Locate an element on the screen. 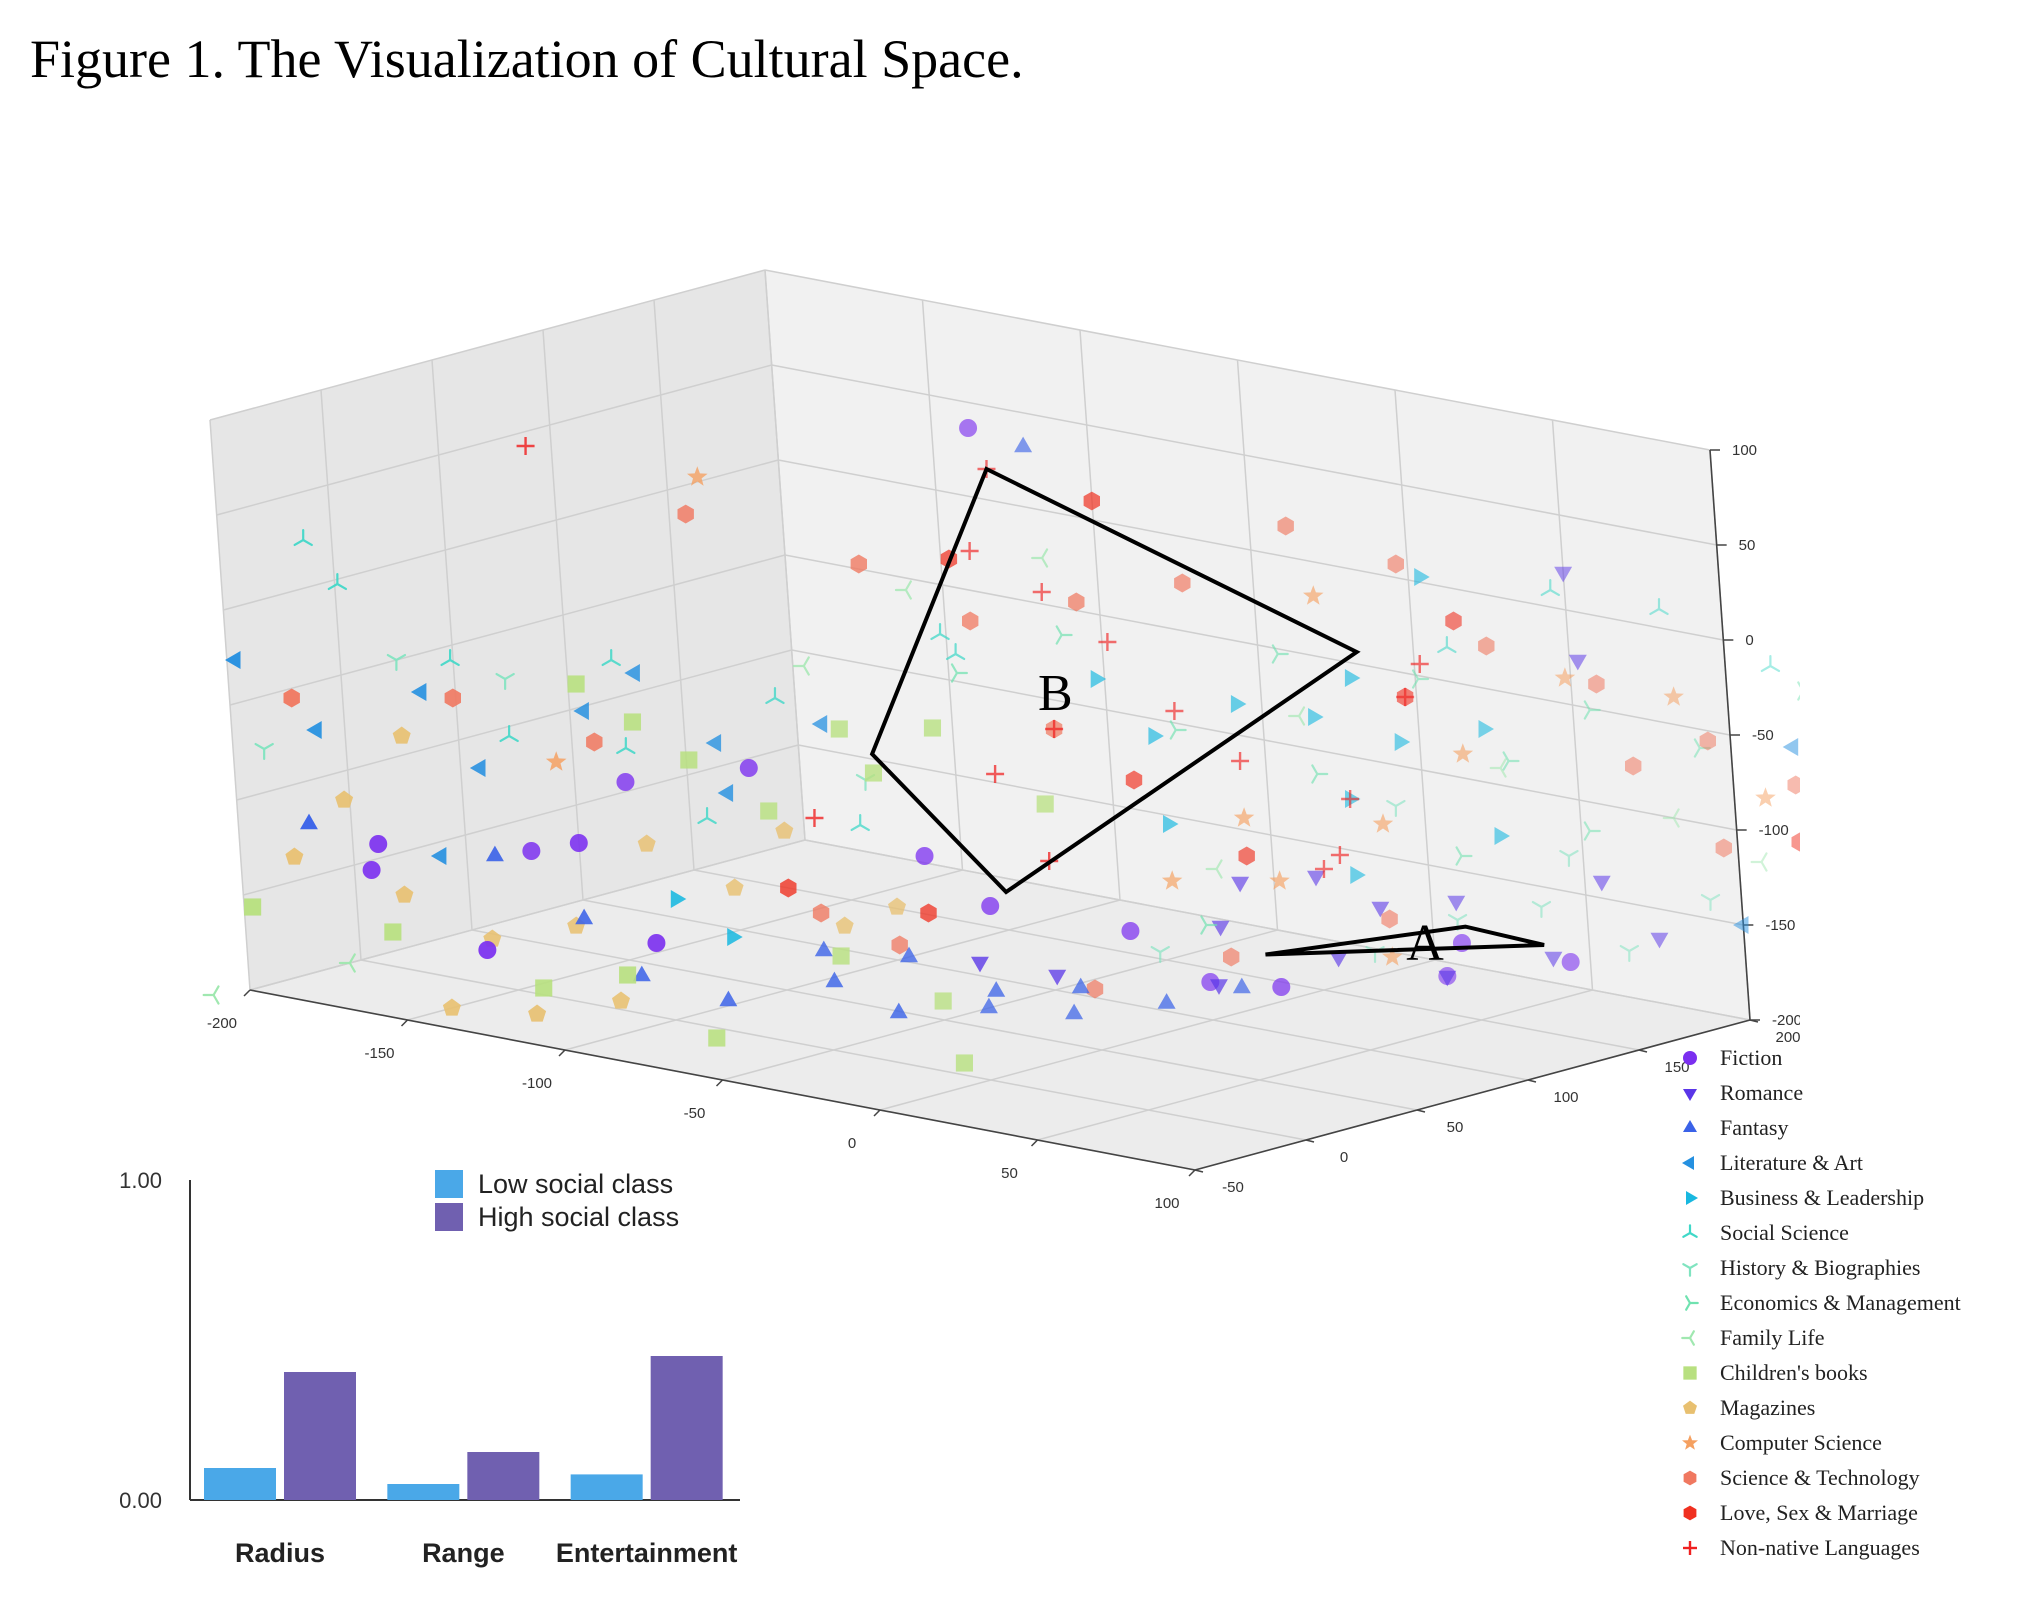 This screenshot has height=1604, width=2042. y-tick-label: 50 is located at coordinates (1455, 1127).